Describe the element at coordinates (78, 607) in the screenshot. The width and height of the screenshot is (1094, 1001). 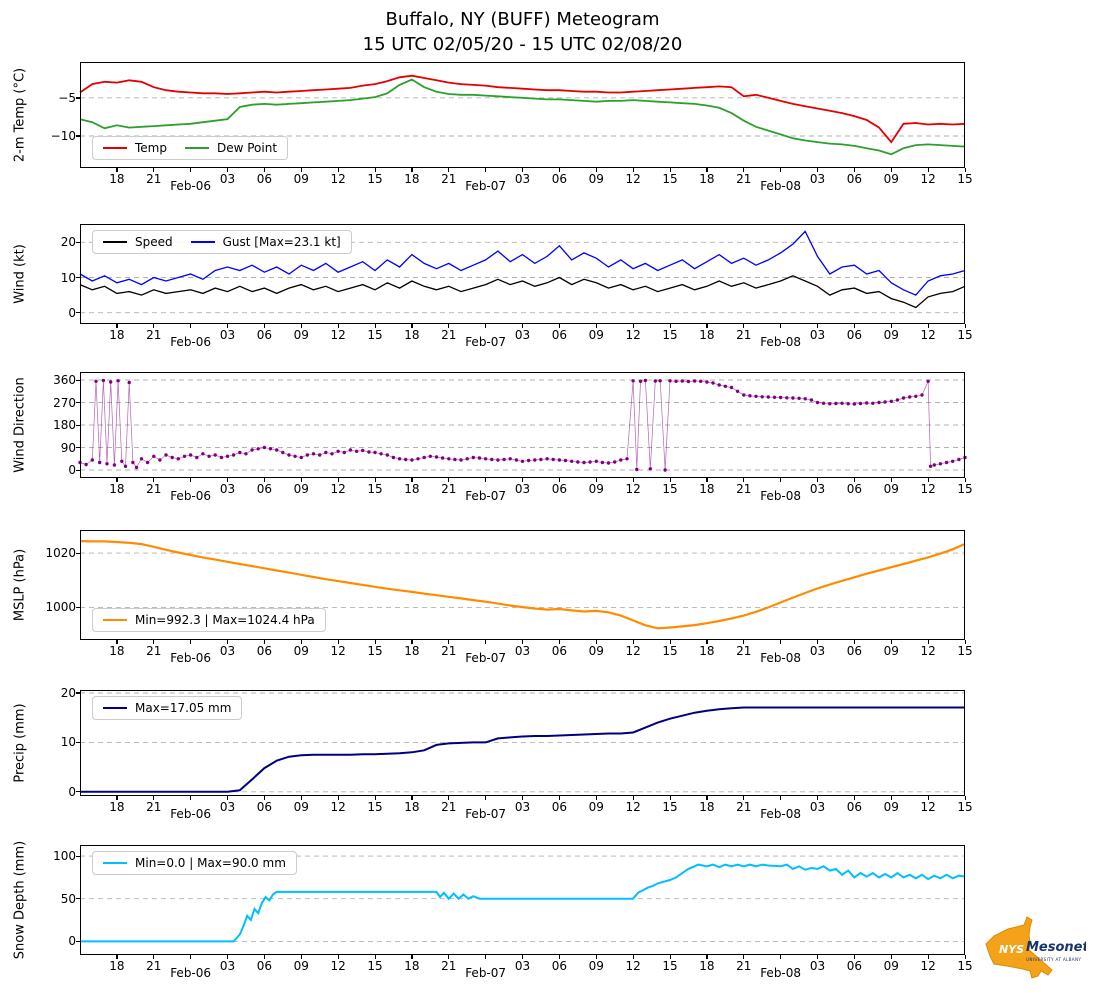
I see `y-tick-mark-mslp` at that location.